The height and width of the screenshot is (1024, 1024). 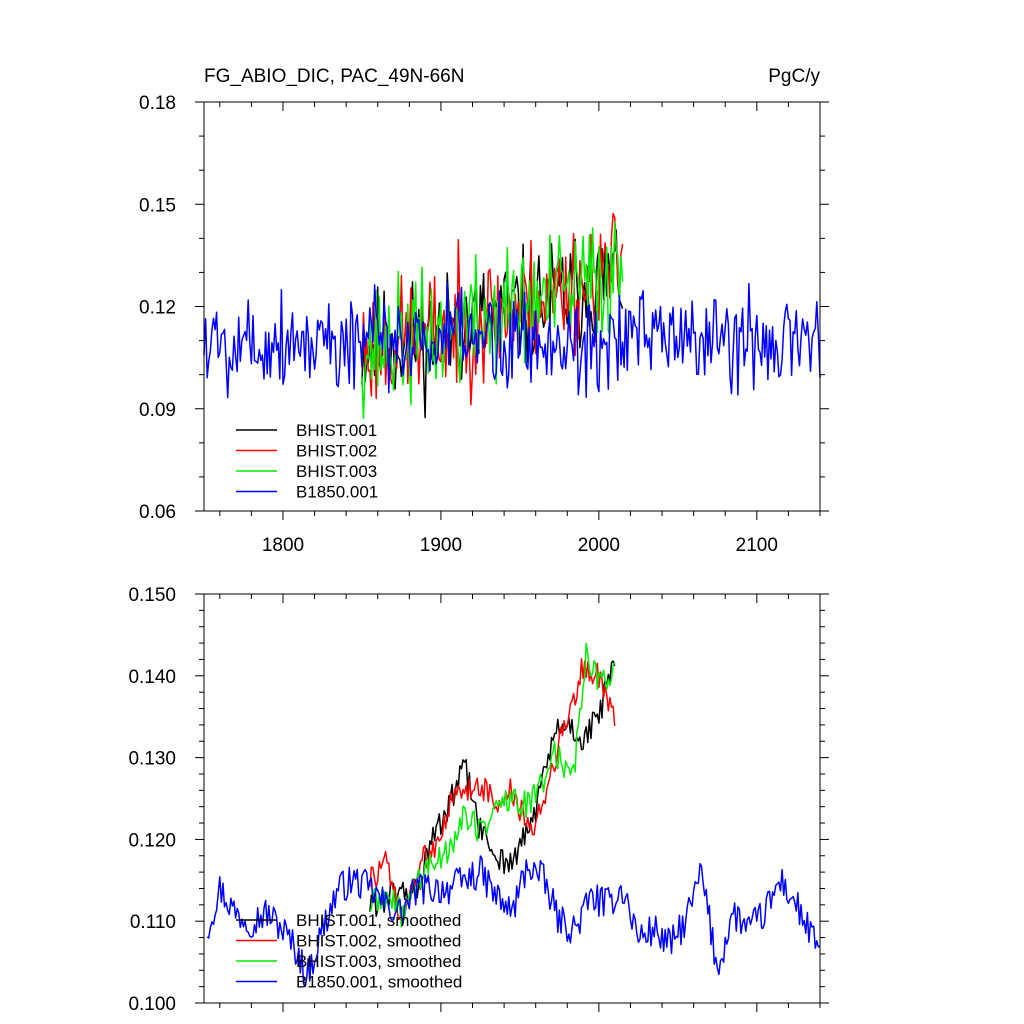 I want to click on top-panel-title: FG_ABIO_DIC, PAC_49N-66N, so click(x=334, y=76).